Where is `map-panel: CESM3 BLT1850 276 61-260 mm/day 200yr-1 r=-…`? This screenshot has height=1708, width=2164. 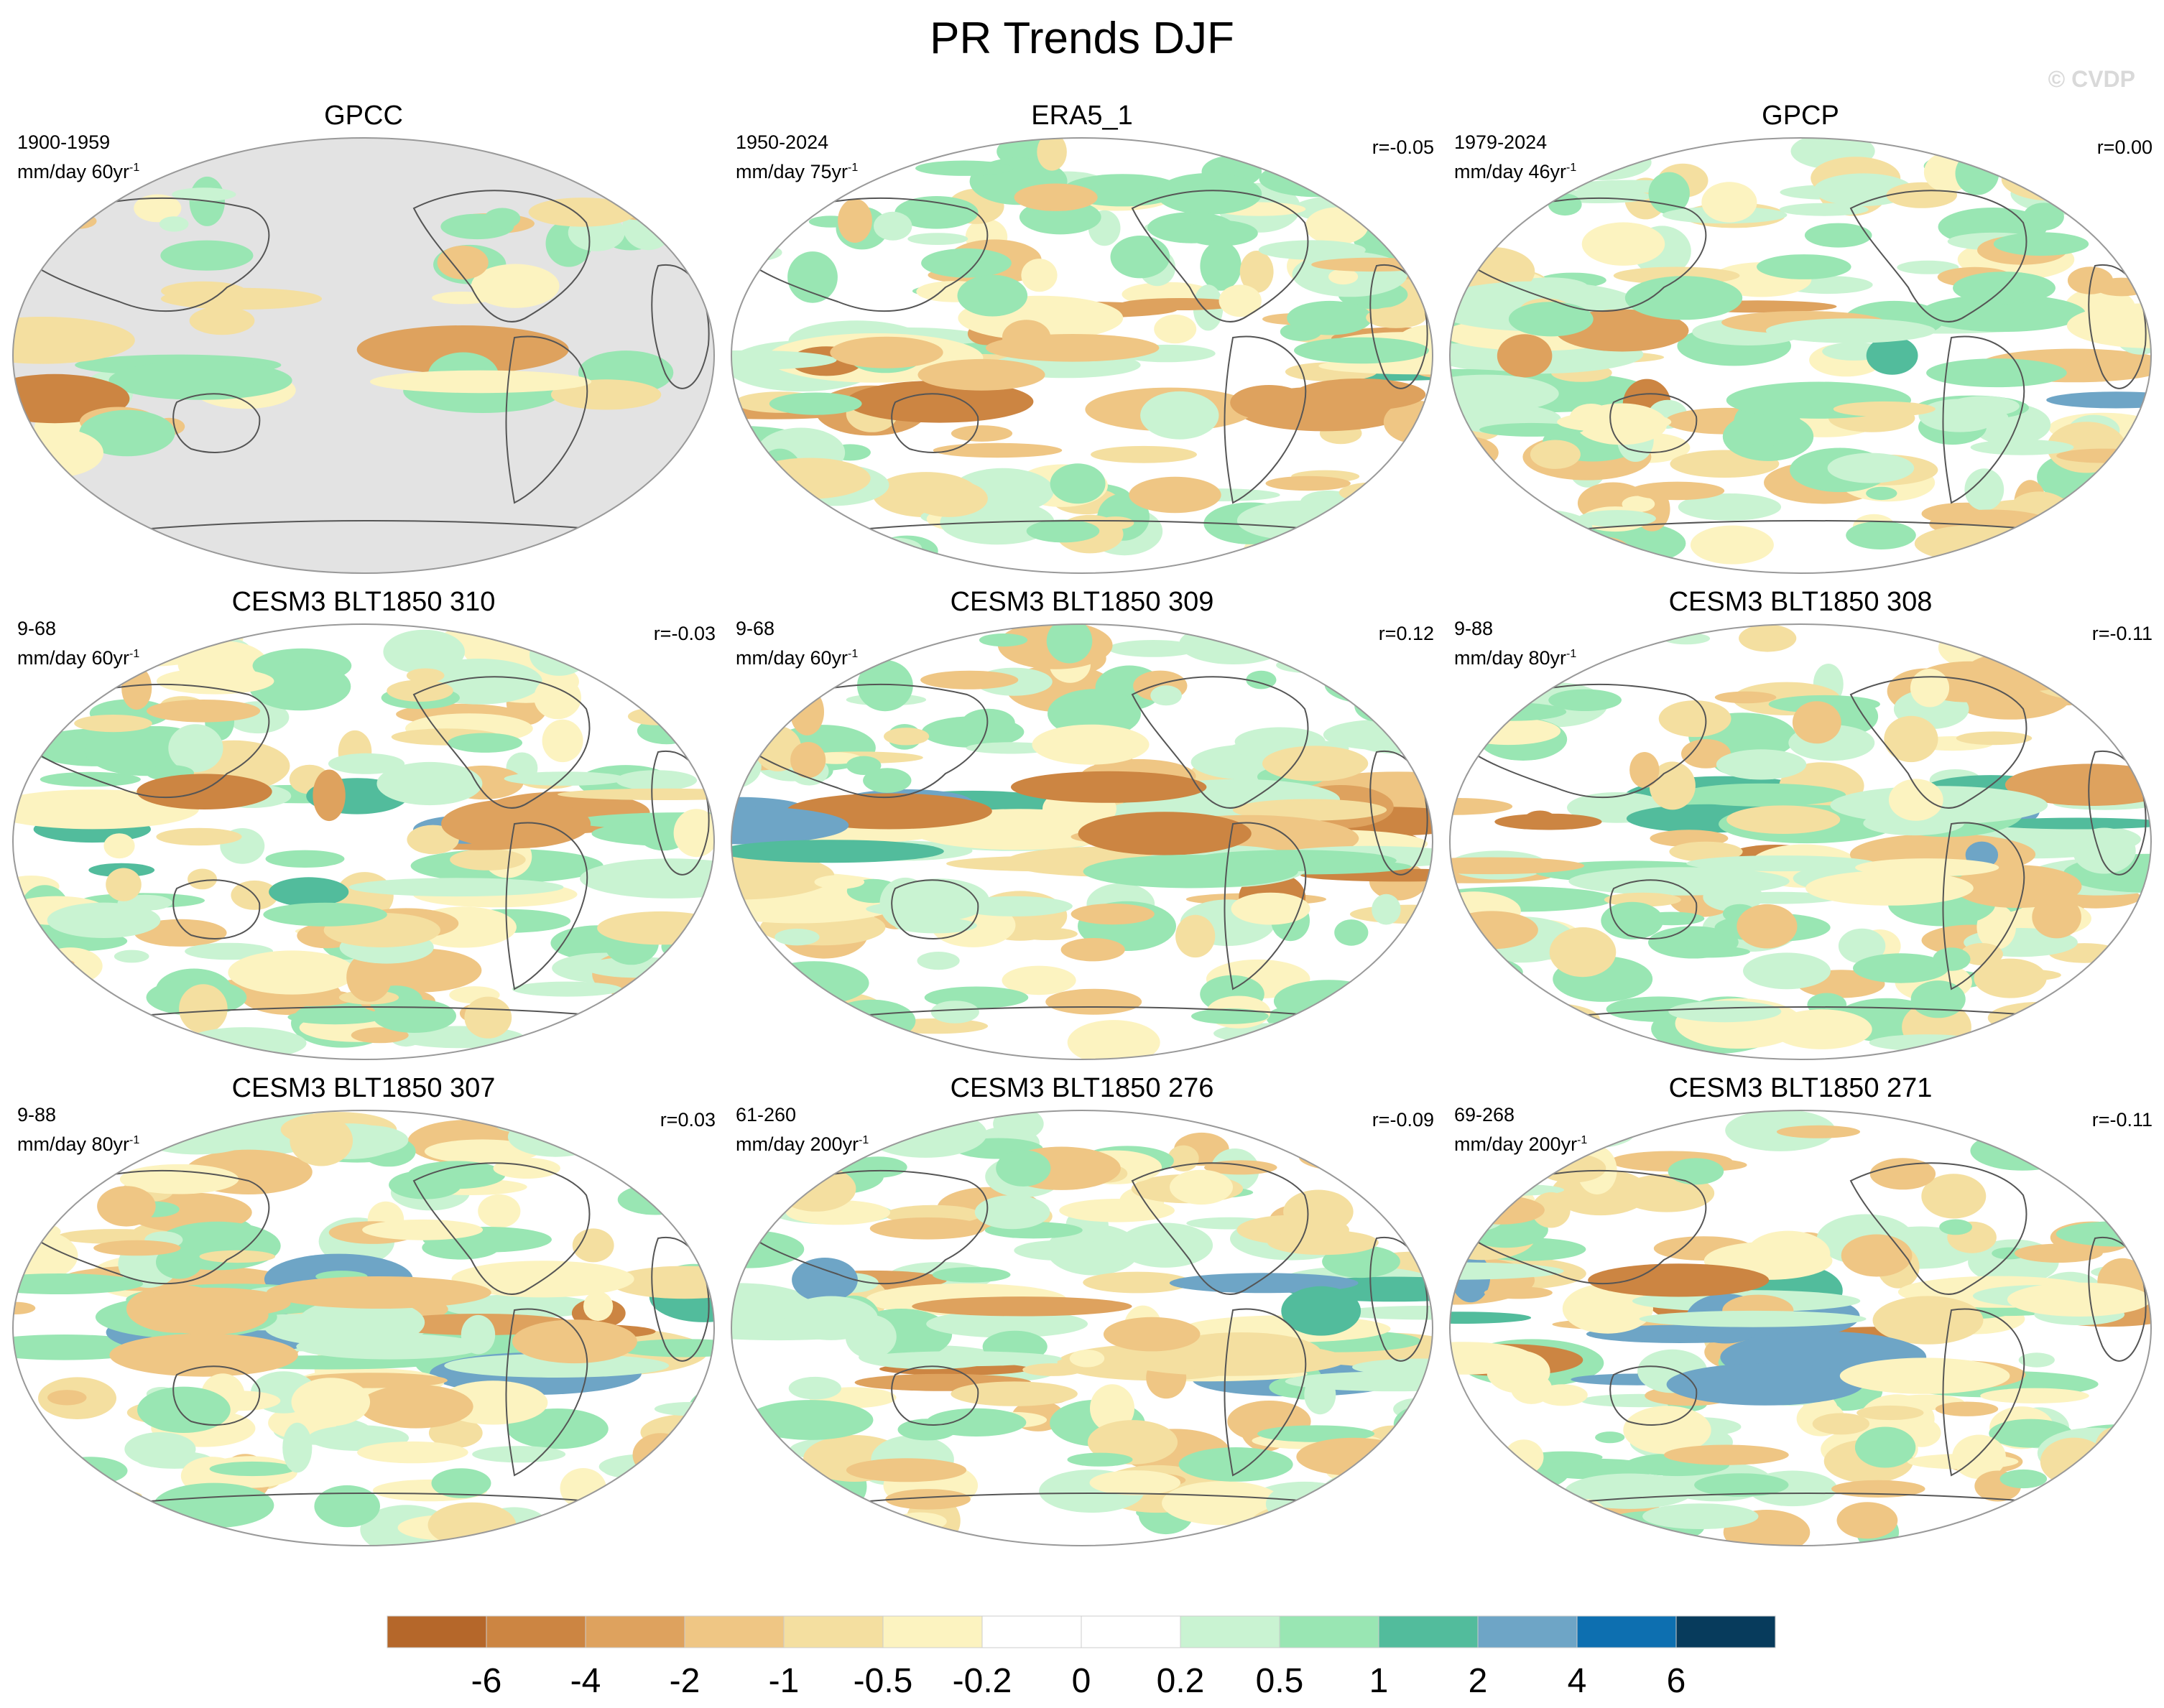
map-panel: CESM3 BLT1850 276 61-260 mm/day 200yr-1 r=-… is located at coordinates (1082, 1317).